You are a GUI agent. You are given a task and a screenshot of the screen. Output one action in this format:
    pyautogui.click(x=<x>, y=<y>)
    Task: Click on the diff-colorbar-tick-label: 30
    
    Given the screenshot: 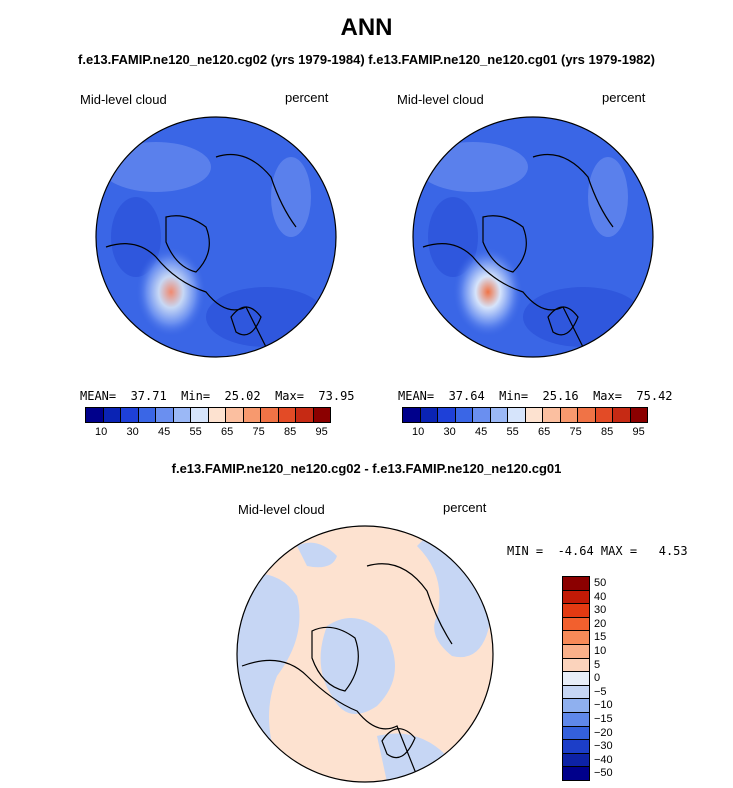 What is the action you would take?
    pyautogui.click(x=600, y=610)
    